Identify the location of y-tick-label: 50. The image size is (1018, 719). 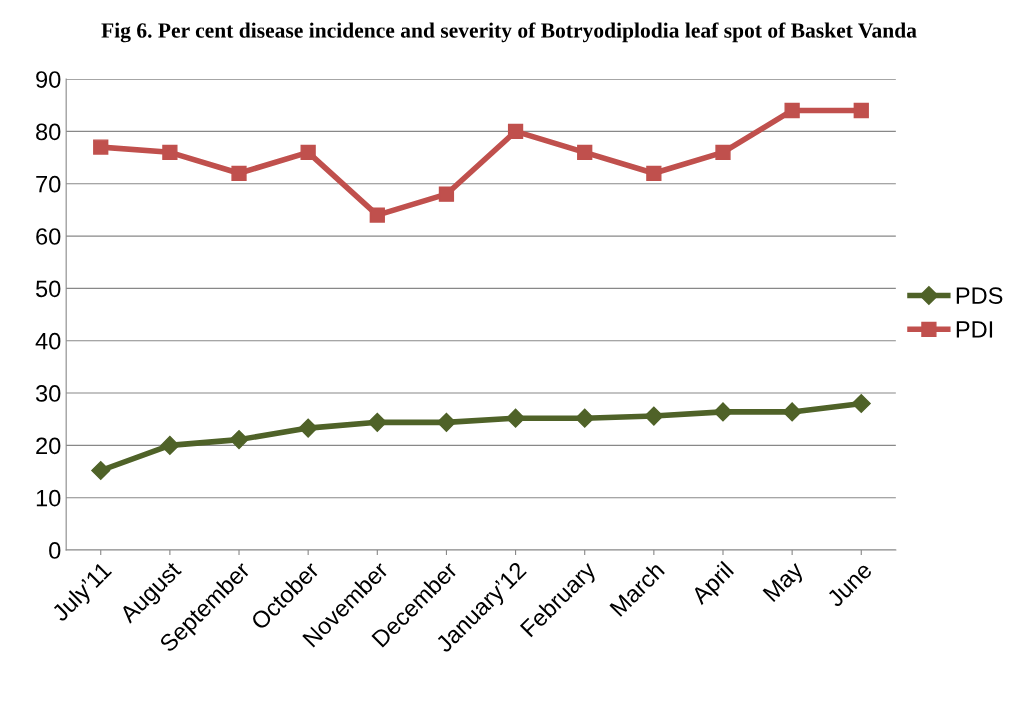
(48, 289).